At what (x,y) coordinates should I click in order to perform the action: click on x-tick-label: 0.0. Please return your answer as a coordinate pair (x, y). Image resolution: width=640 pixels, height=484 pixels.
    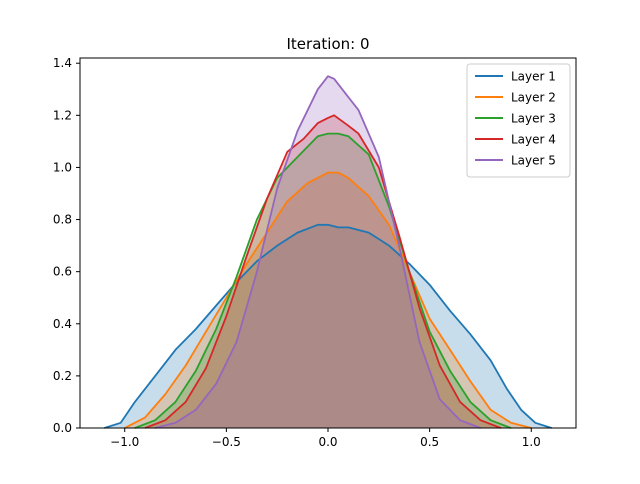
    Looking at the image, I should click on (327, 442).